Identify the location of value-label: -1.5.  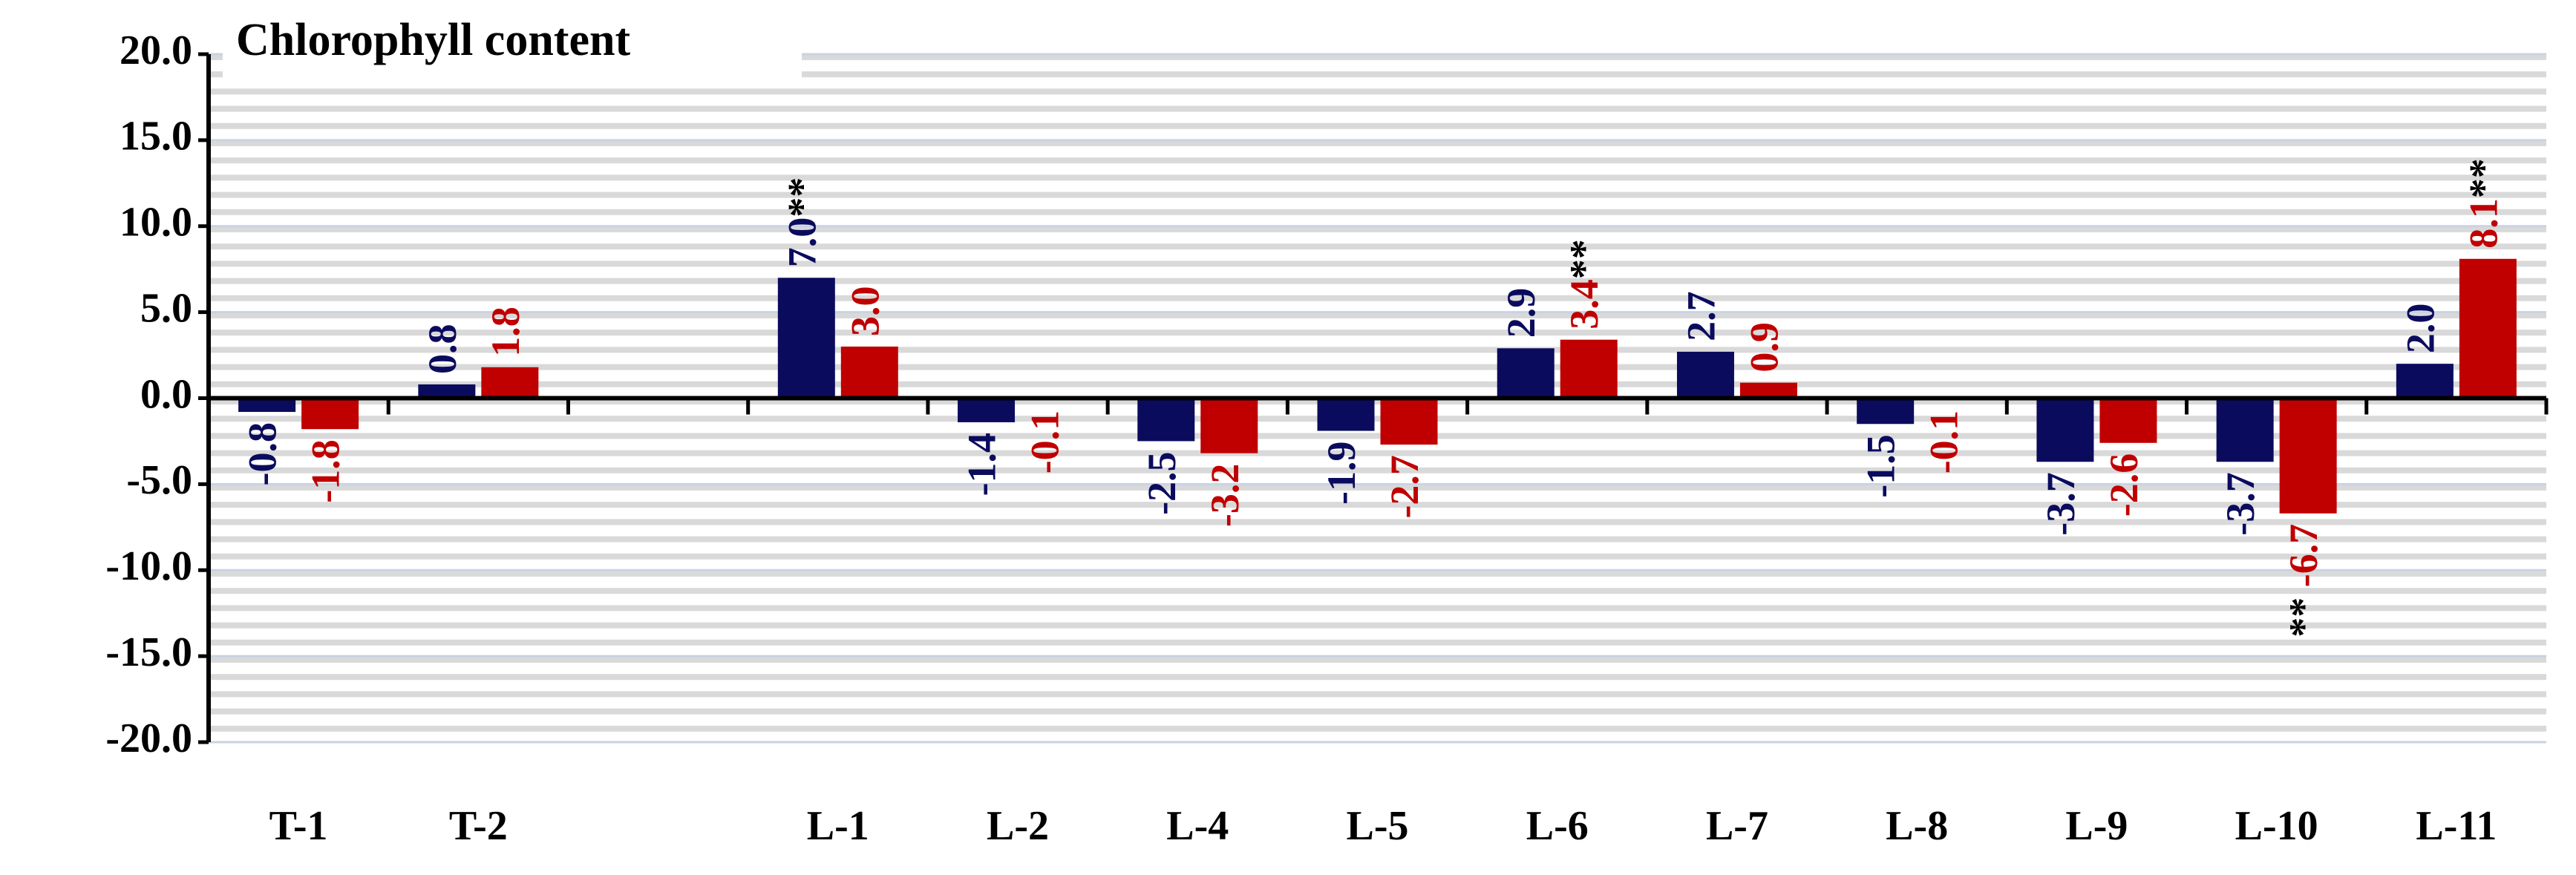
(1881, 465).